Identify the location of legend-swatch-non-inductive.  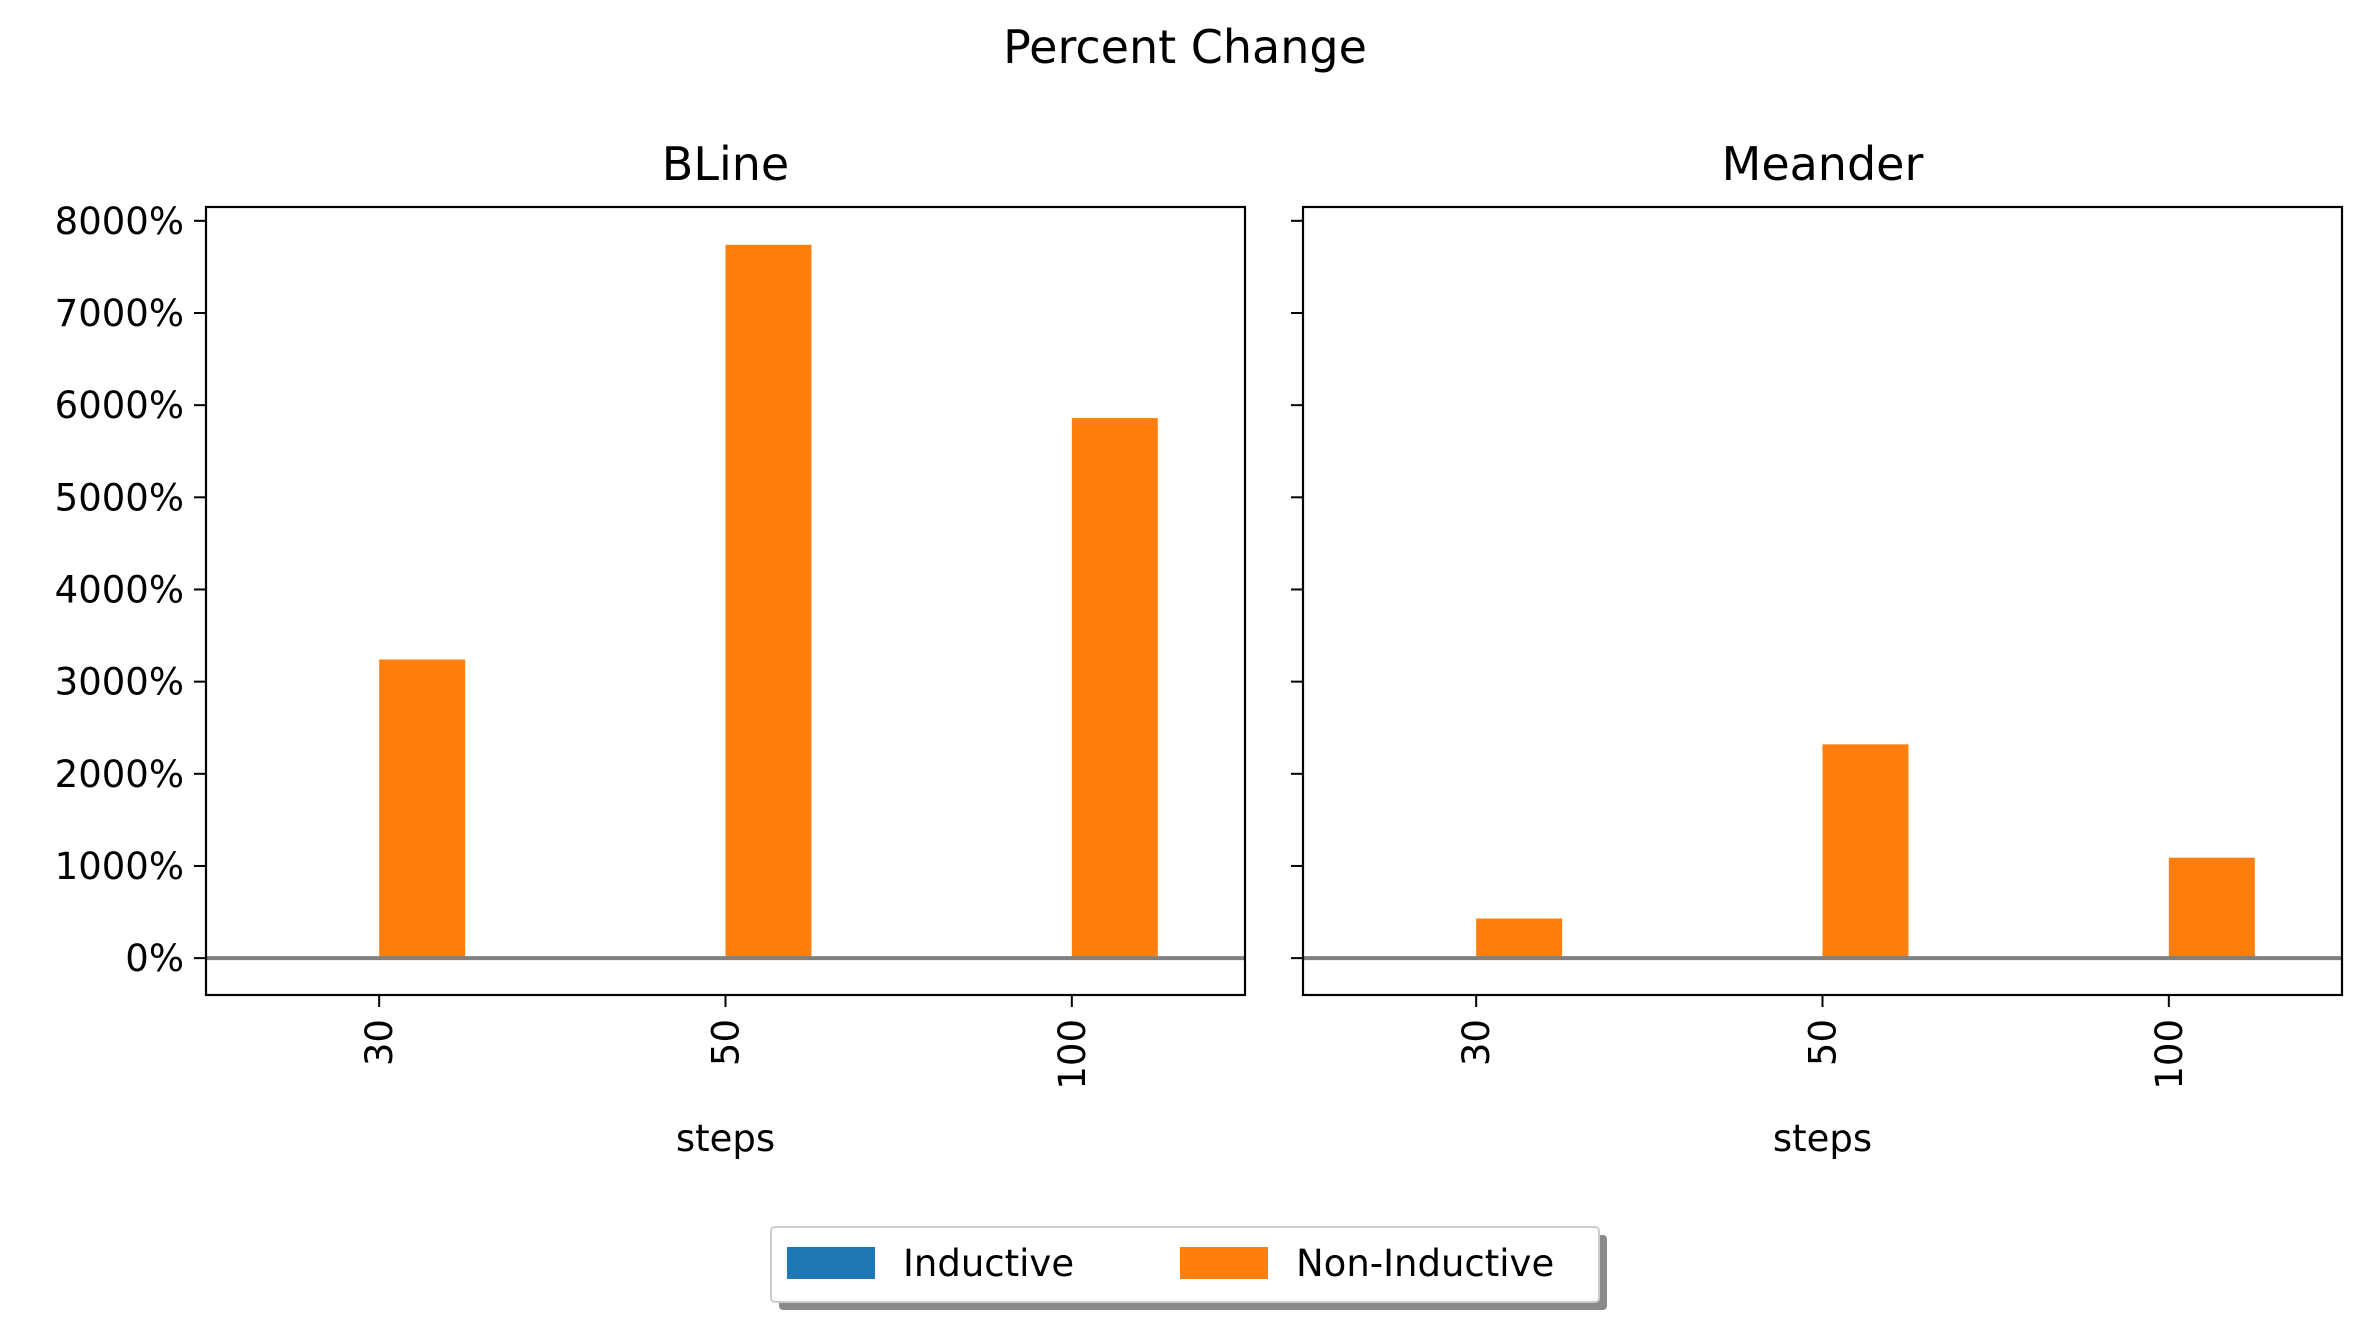
(1224, 1263).